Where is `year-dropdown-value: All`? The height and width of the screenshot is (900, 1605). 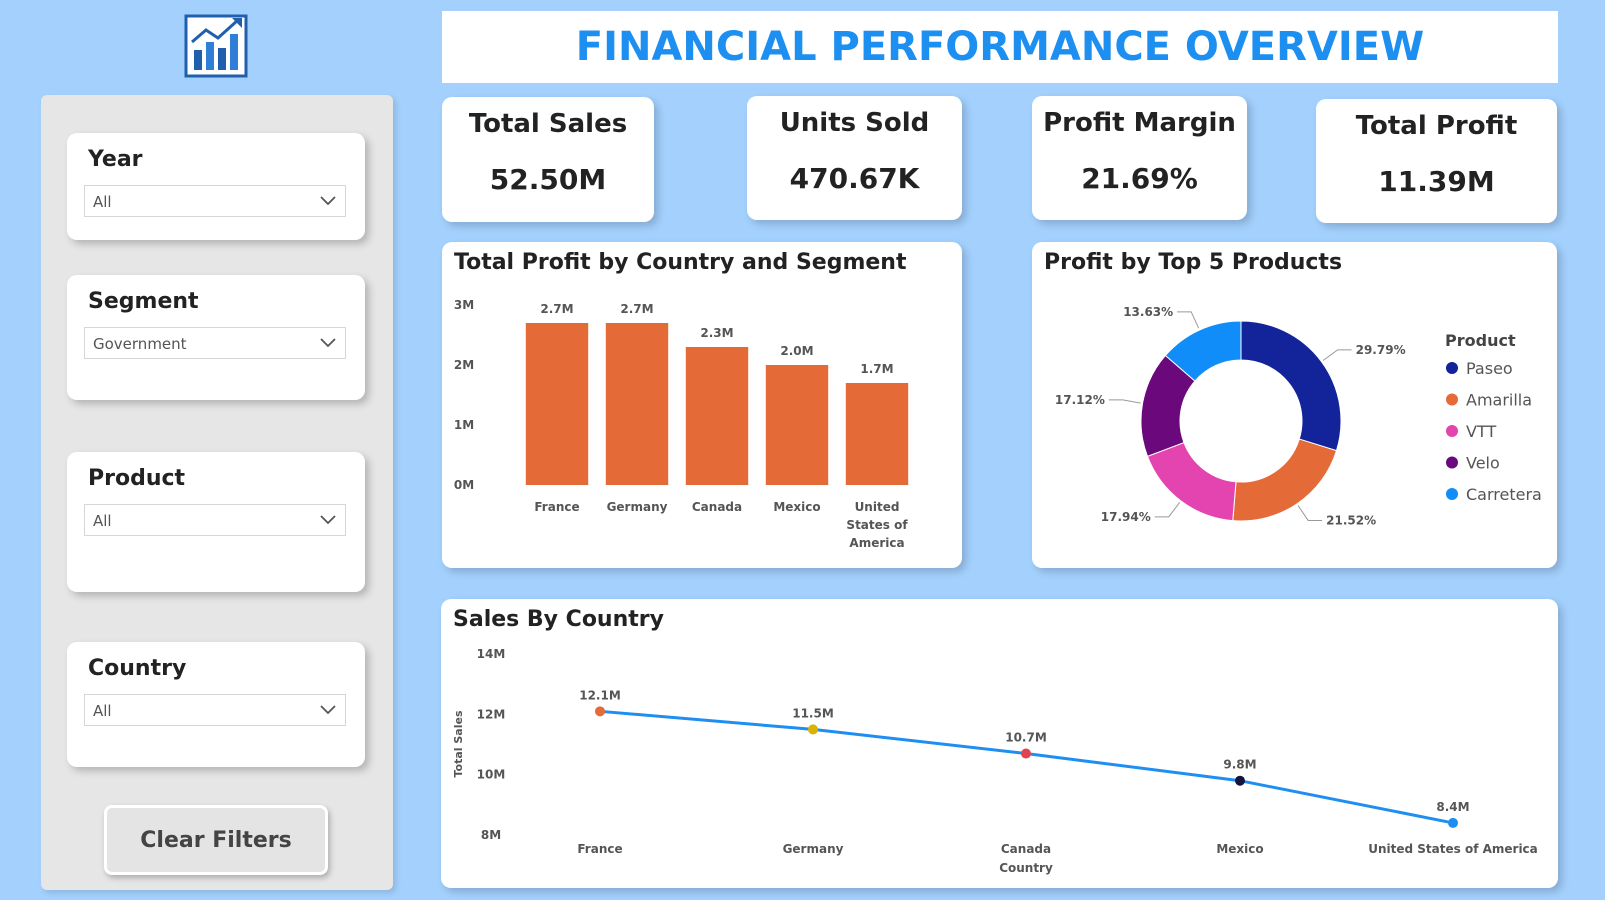
year-dropdown-value: All is located at coordinates (102, 202).